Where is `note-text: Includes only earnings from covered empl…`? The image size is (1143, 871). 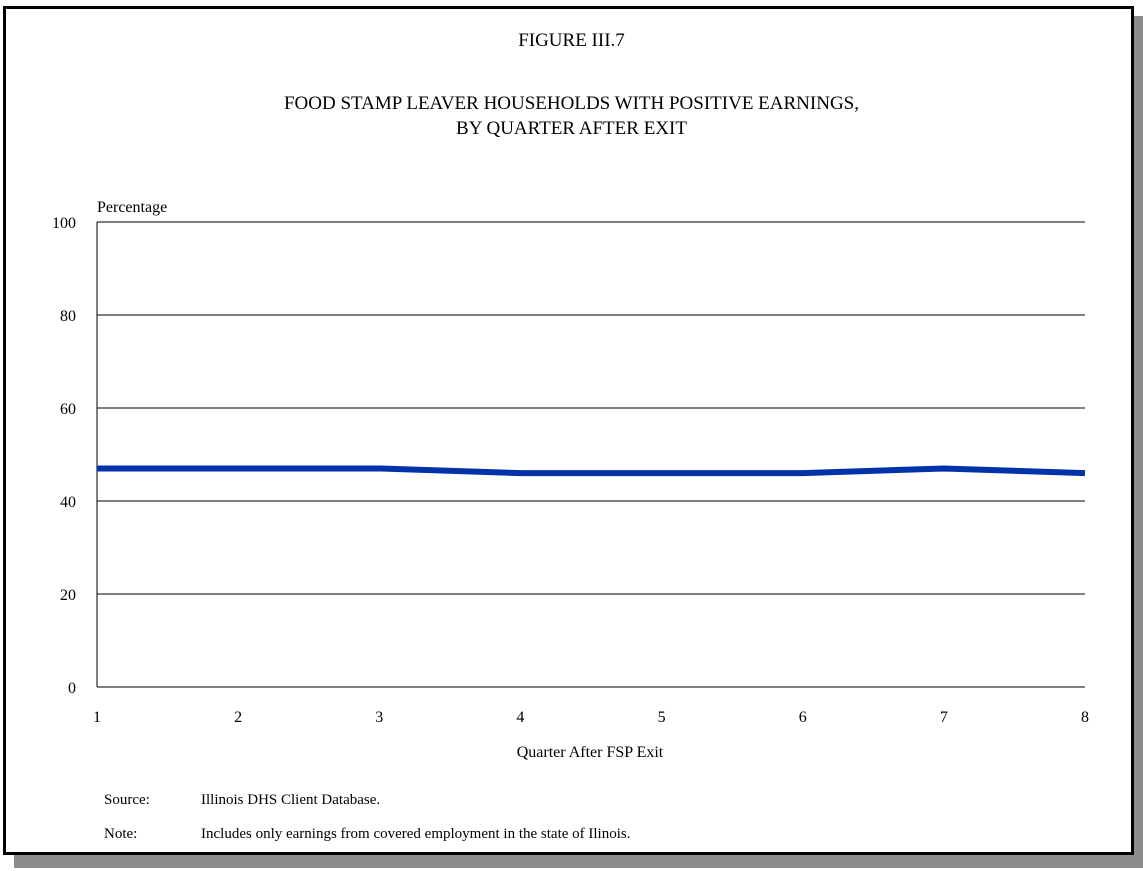
note-text: Includes only earnings from covered empl… is located at coordinates (416, 834).